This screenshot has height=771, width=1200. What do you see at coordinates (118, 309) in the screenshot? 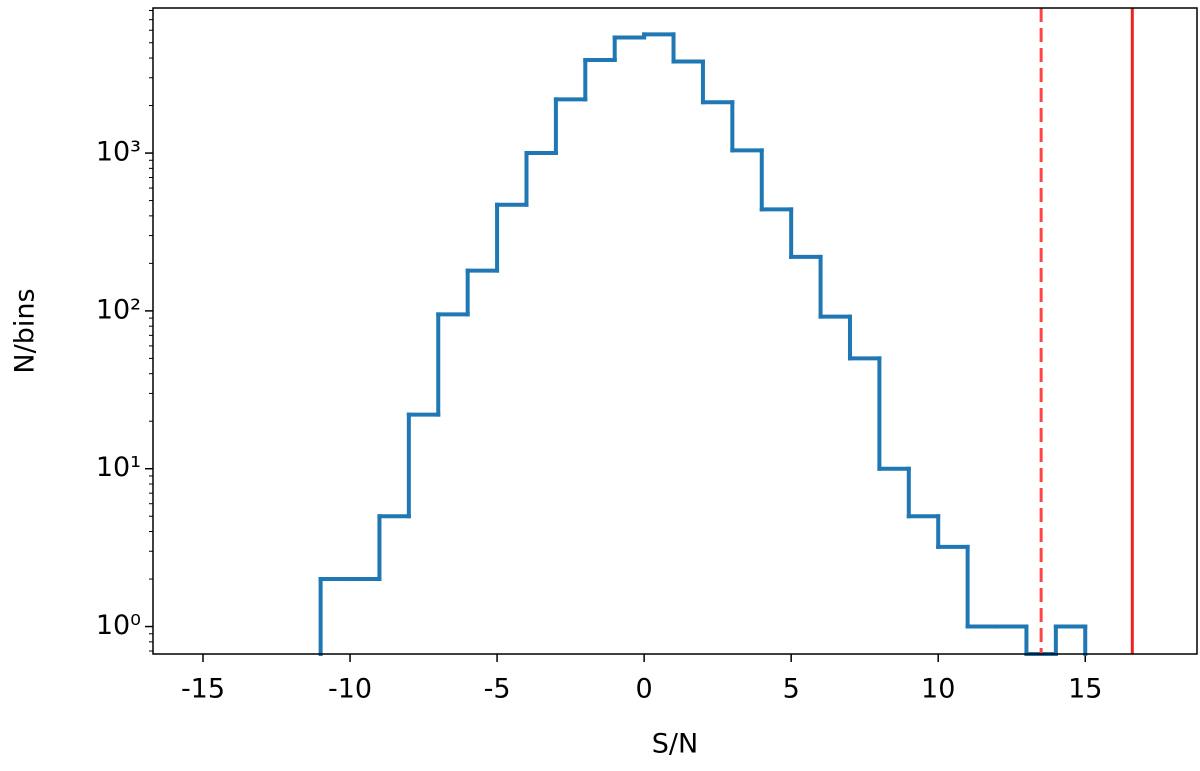
I see `y-tick-label: 10²` at bounding box center [118, 309].